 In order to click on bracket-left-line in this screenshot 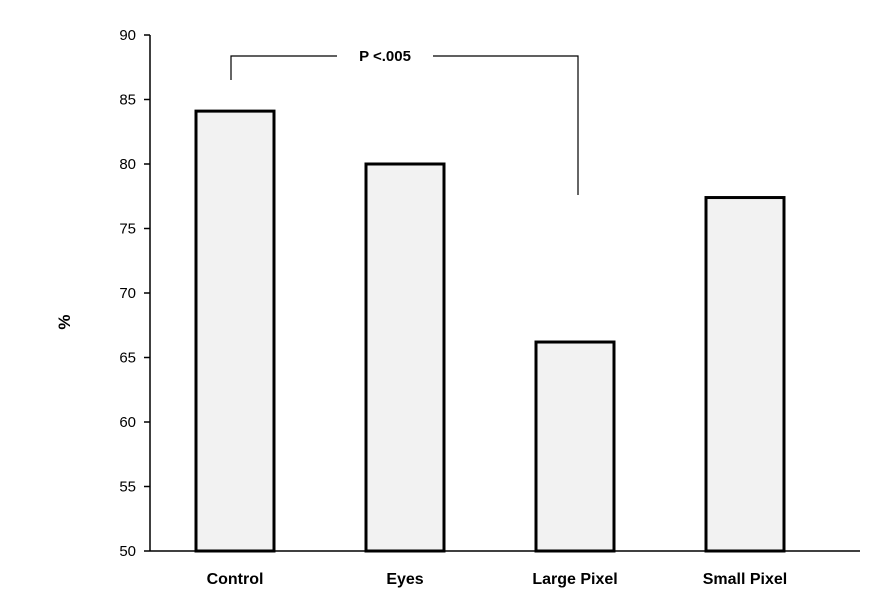, I will do `click(283, 67)`.